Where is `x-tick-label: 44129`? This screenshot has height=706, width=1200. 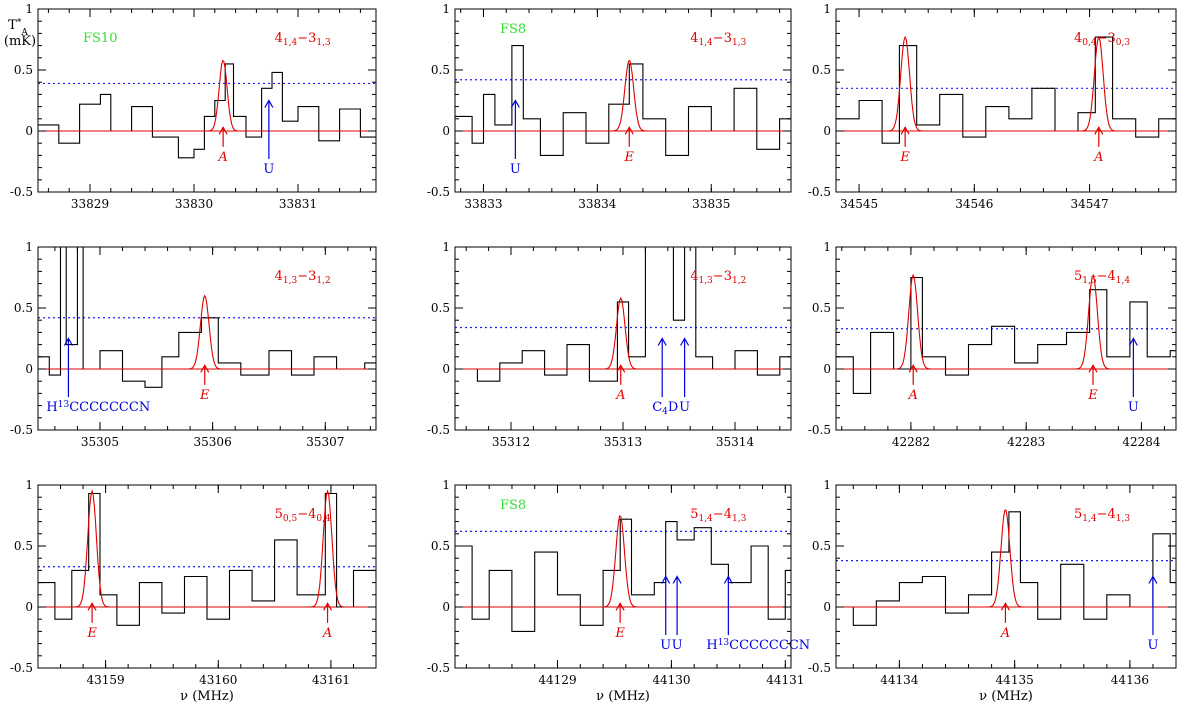
x-tick-label: 44129 is located at coordinates (557, 680).